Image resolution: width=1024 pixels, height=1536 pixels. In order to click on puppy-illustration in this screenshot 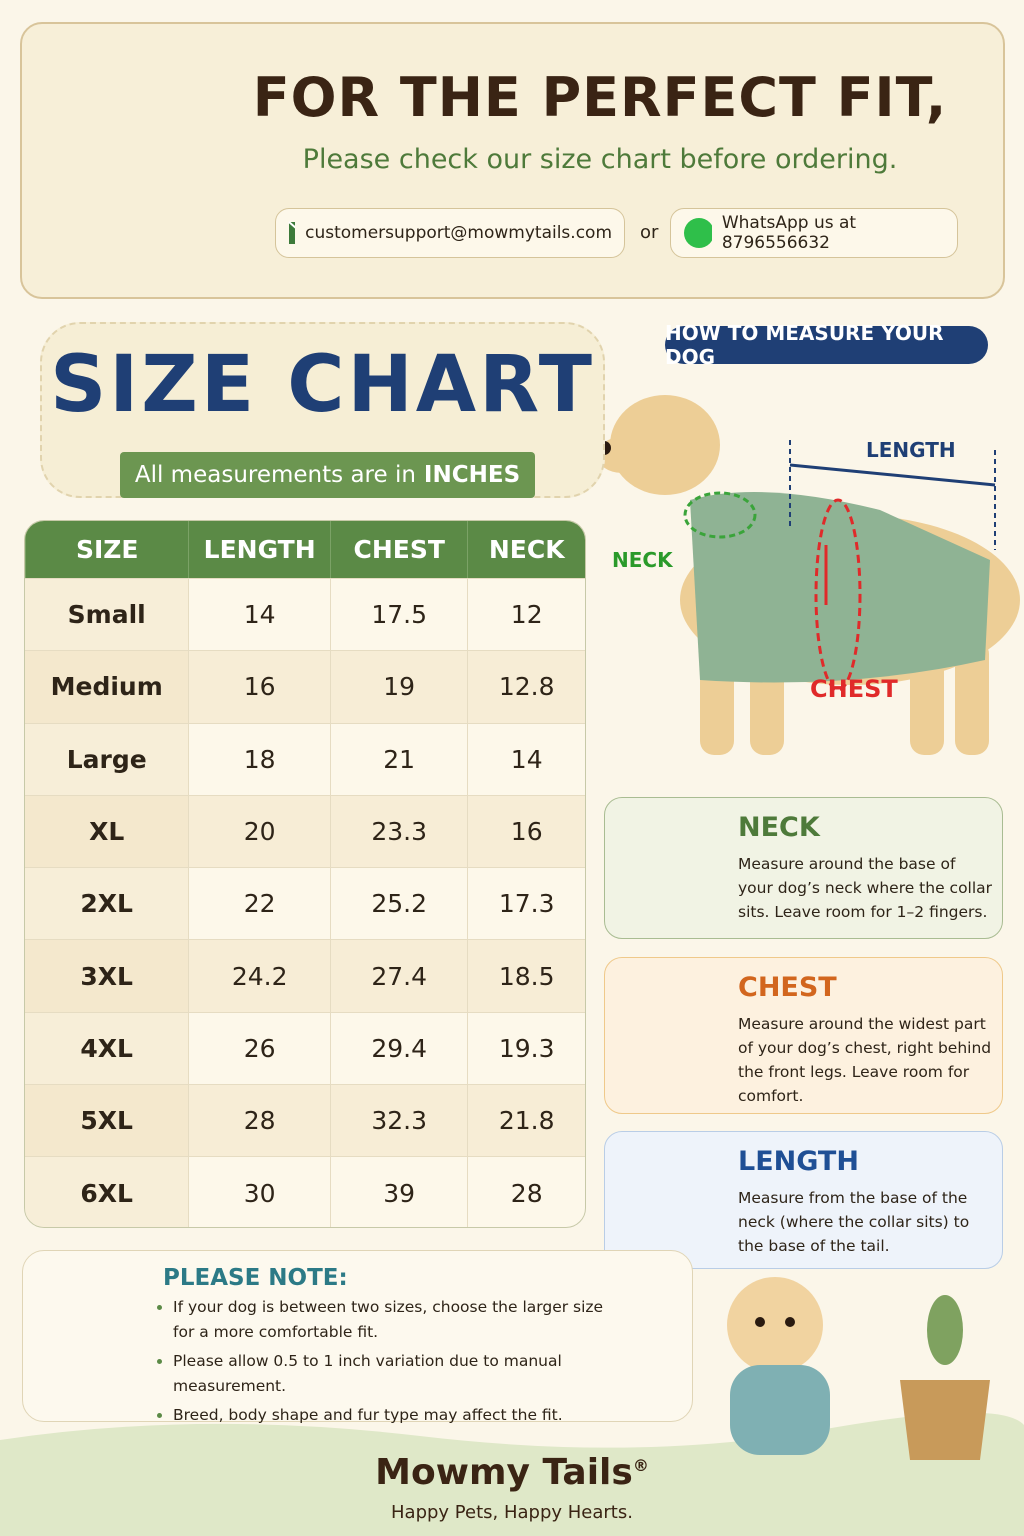, I will do `click(858, 1368)`.